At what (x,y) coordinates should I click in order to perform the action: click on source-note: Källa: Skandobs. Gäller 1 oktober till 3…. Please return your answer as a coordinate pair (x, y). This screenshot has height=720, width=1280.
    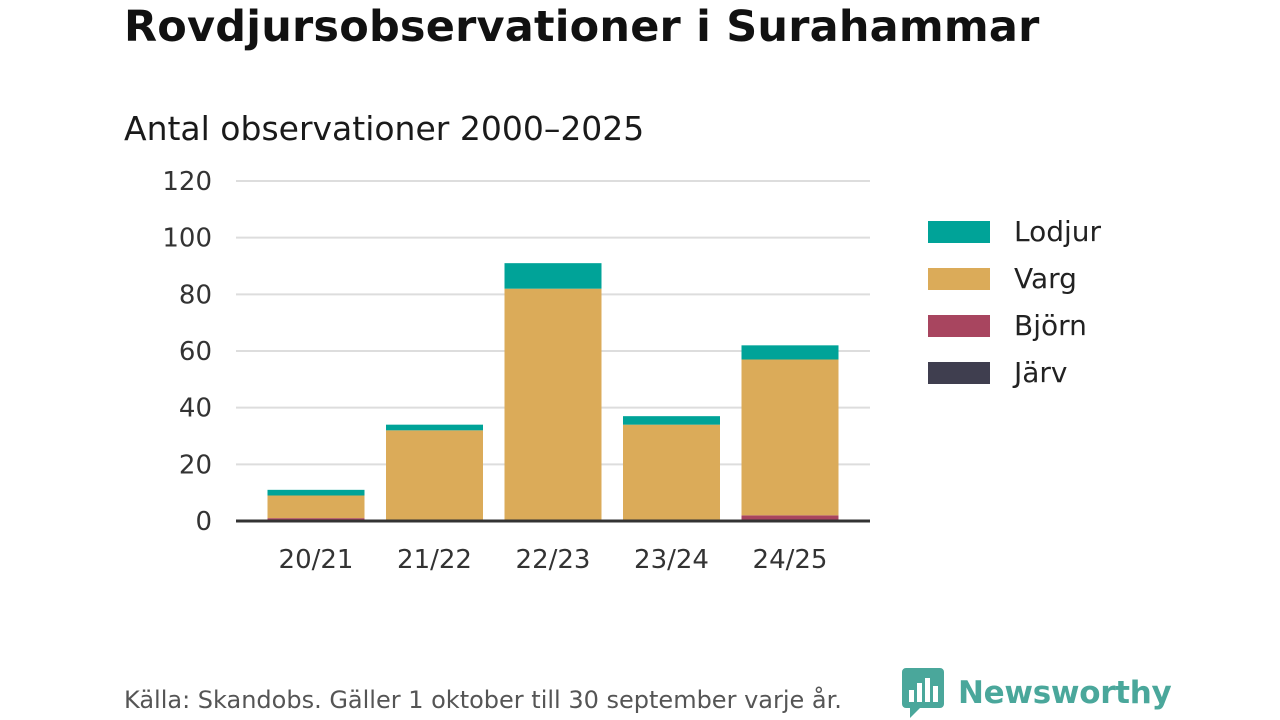
    Looking at the image, I should click on (483, 700).